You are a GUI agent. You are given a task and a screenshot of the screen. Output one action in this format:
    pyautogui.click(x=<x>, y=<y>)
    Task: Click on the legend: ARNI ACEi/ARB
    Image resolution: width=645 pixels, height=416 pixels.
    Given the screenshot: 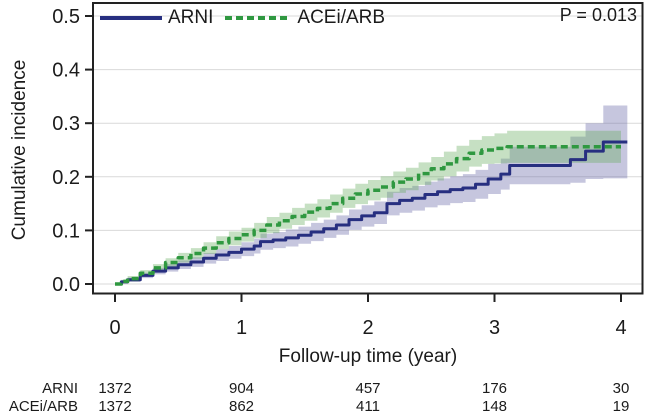 What is the action you would take?
    pyautogui.click(x=242, y=18)
    